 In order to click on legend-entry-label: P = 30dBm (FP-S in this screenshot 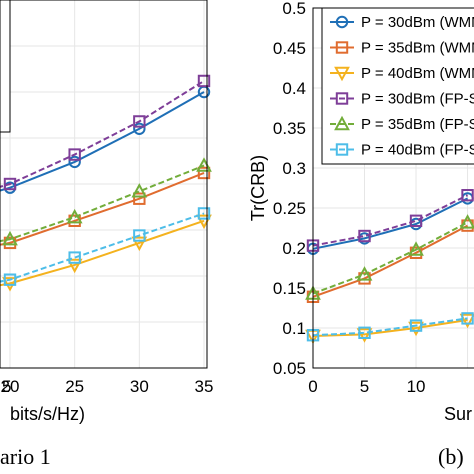, I will do `click(417, 99)`.